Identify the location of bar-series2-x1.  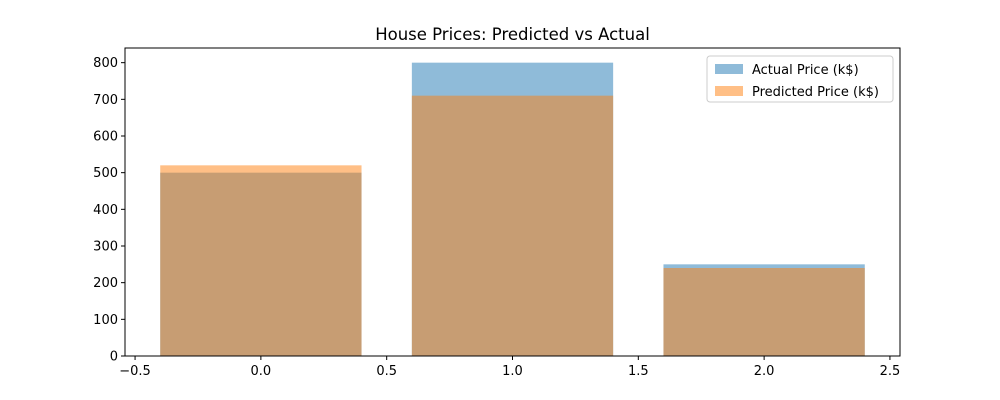
(512, 226).